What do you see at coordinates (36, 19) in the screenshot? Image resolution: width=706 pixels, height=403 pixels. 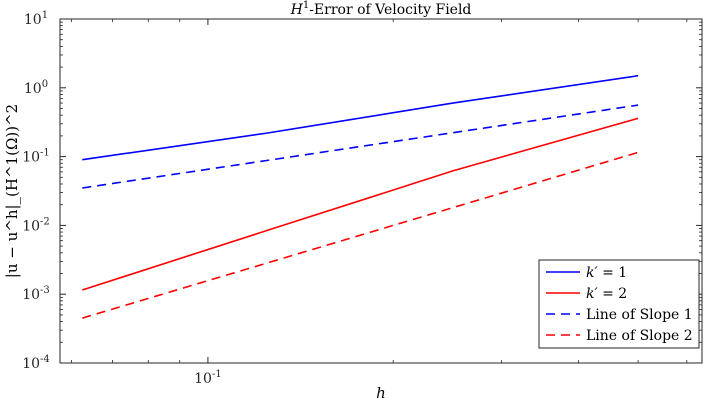 I see `y-tick-label: 10¹` at bounding box center [36, 19].